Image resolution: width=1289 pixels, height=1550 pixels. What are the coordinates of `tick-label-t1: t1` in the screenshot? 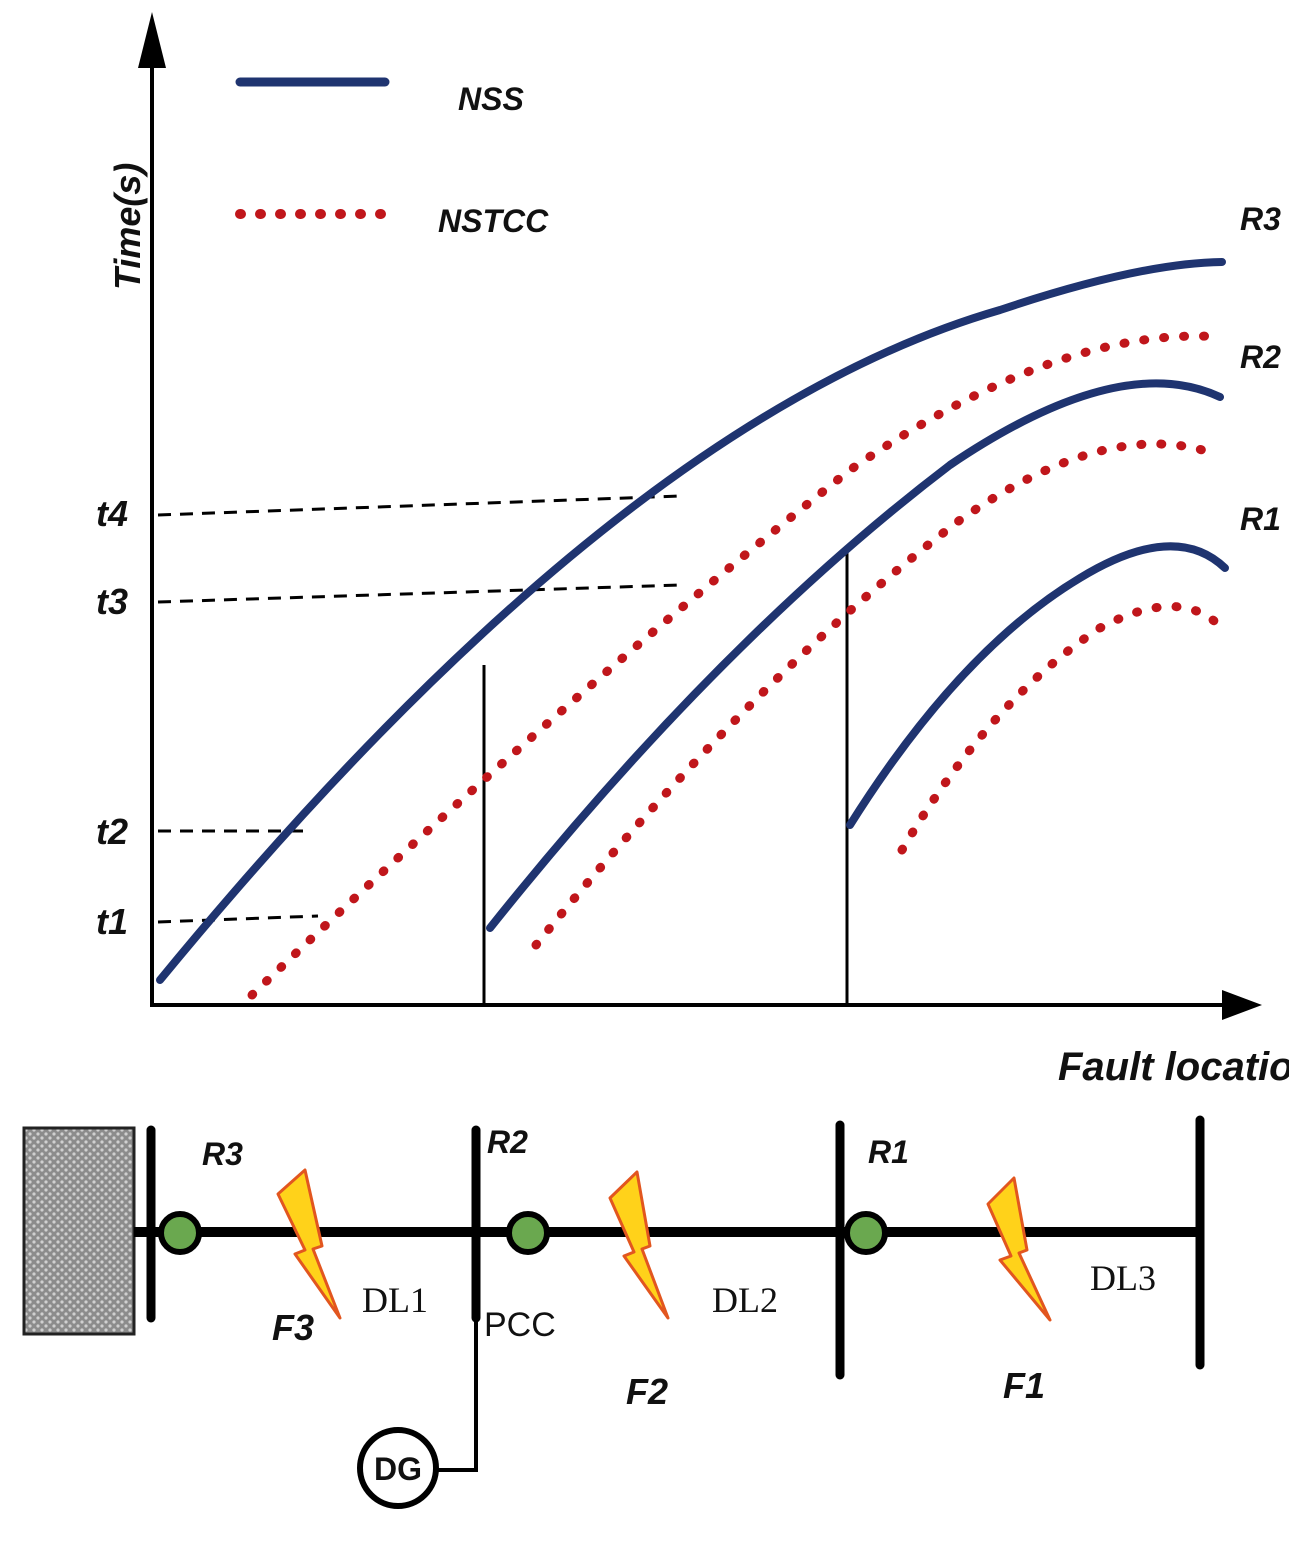 It's located at (112, 921).